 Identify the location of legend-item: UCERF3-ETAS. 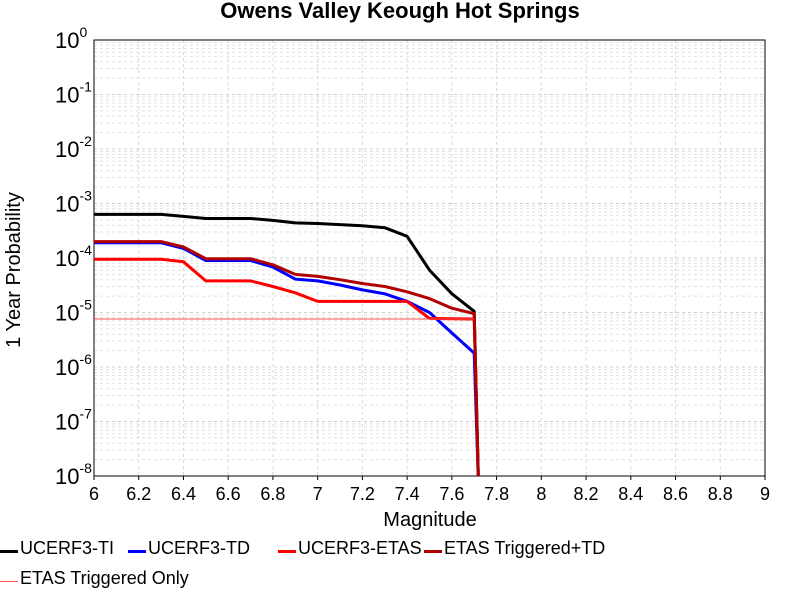
(350, 548).